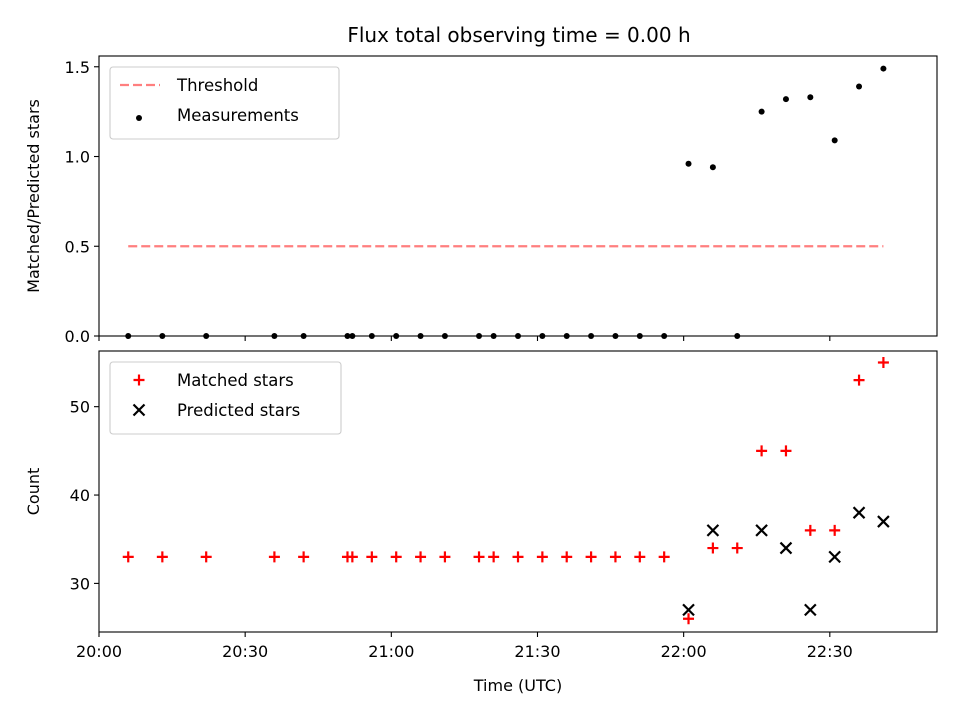  Describe the element at coordinates (139, 410) in the screenshot. I see `legend-x-swatch` at that location.